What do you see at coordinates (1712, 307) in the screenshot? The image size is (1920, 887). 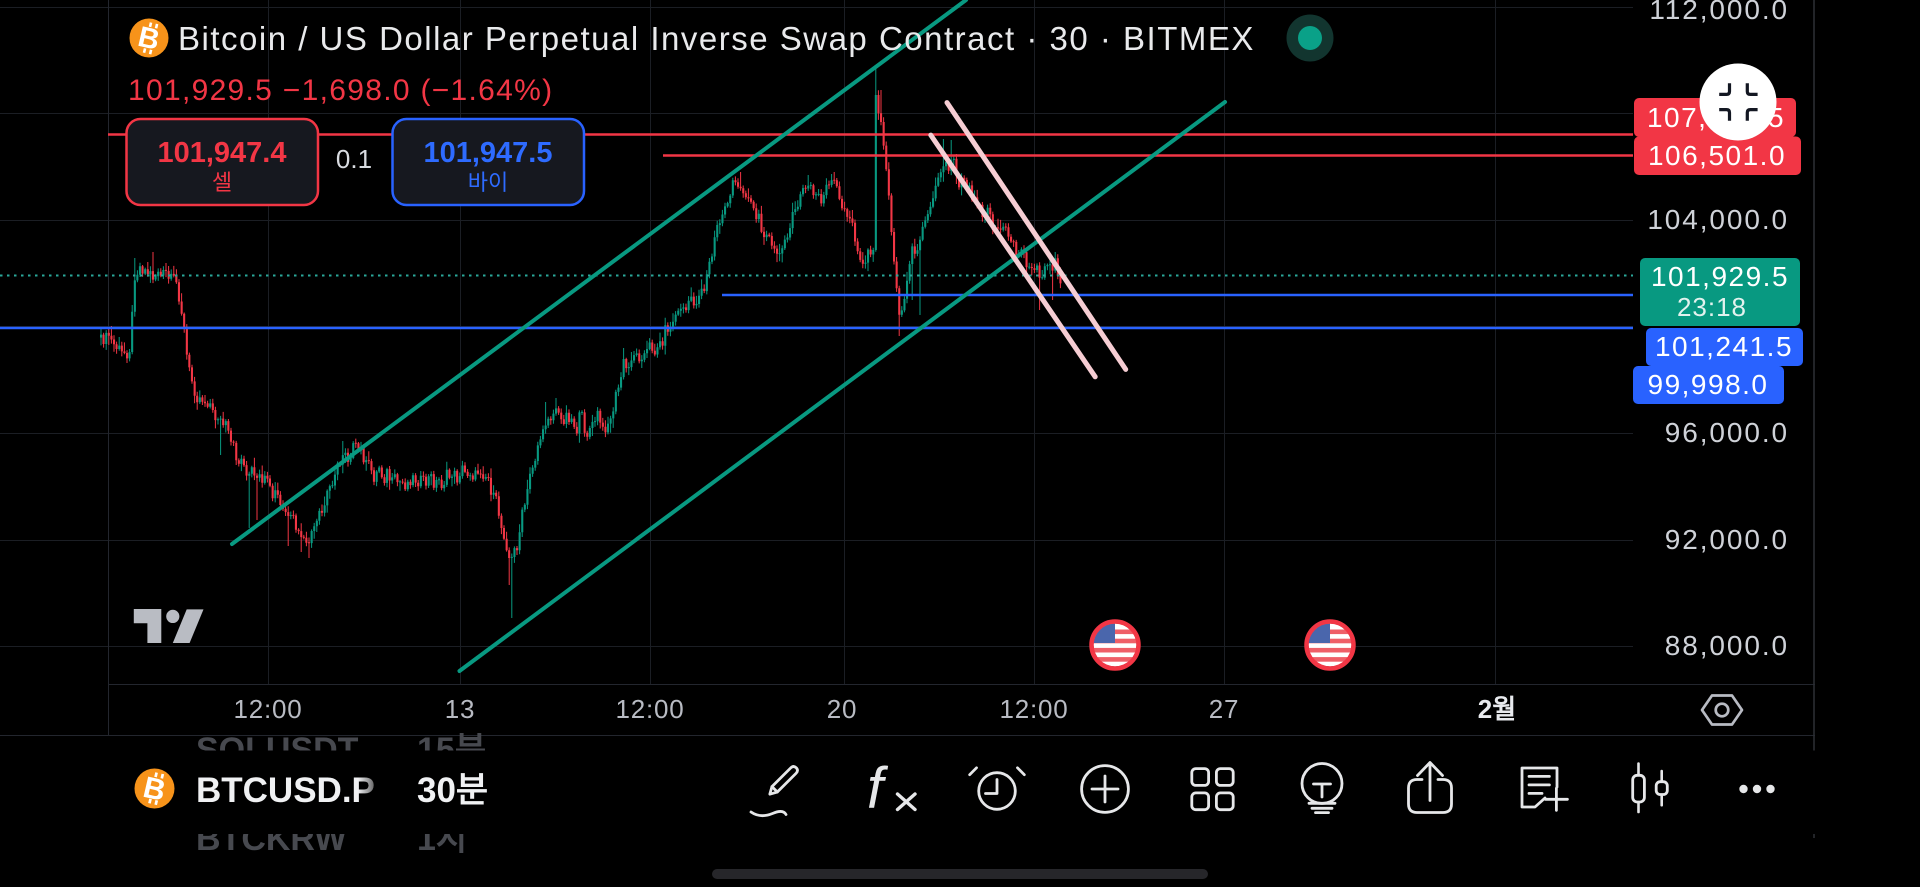 I see `svg-text: 23:18` at bounding box center [1712, 307].